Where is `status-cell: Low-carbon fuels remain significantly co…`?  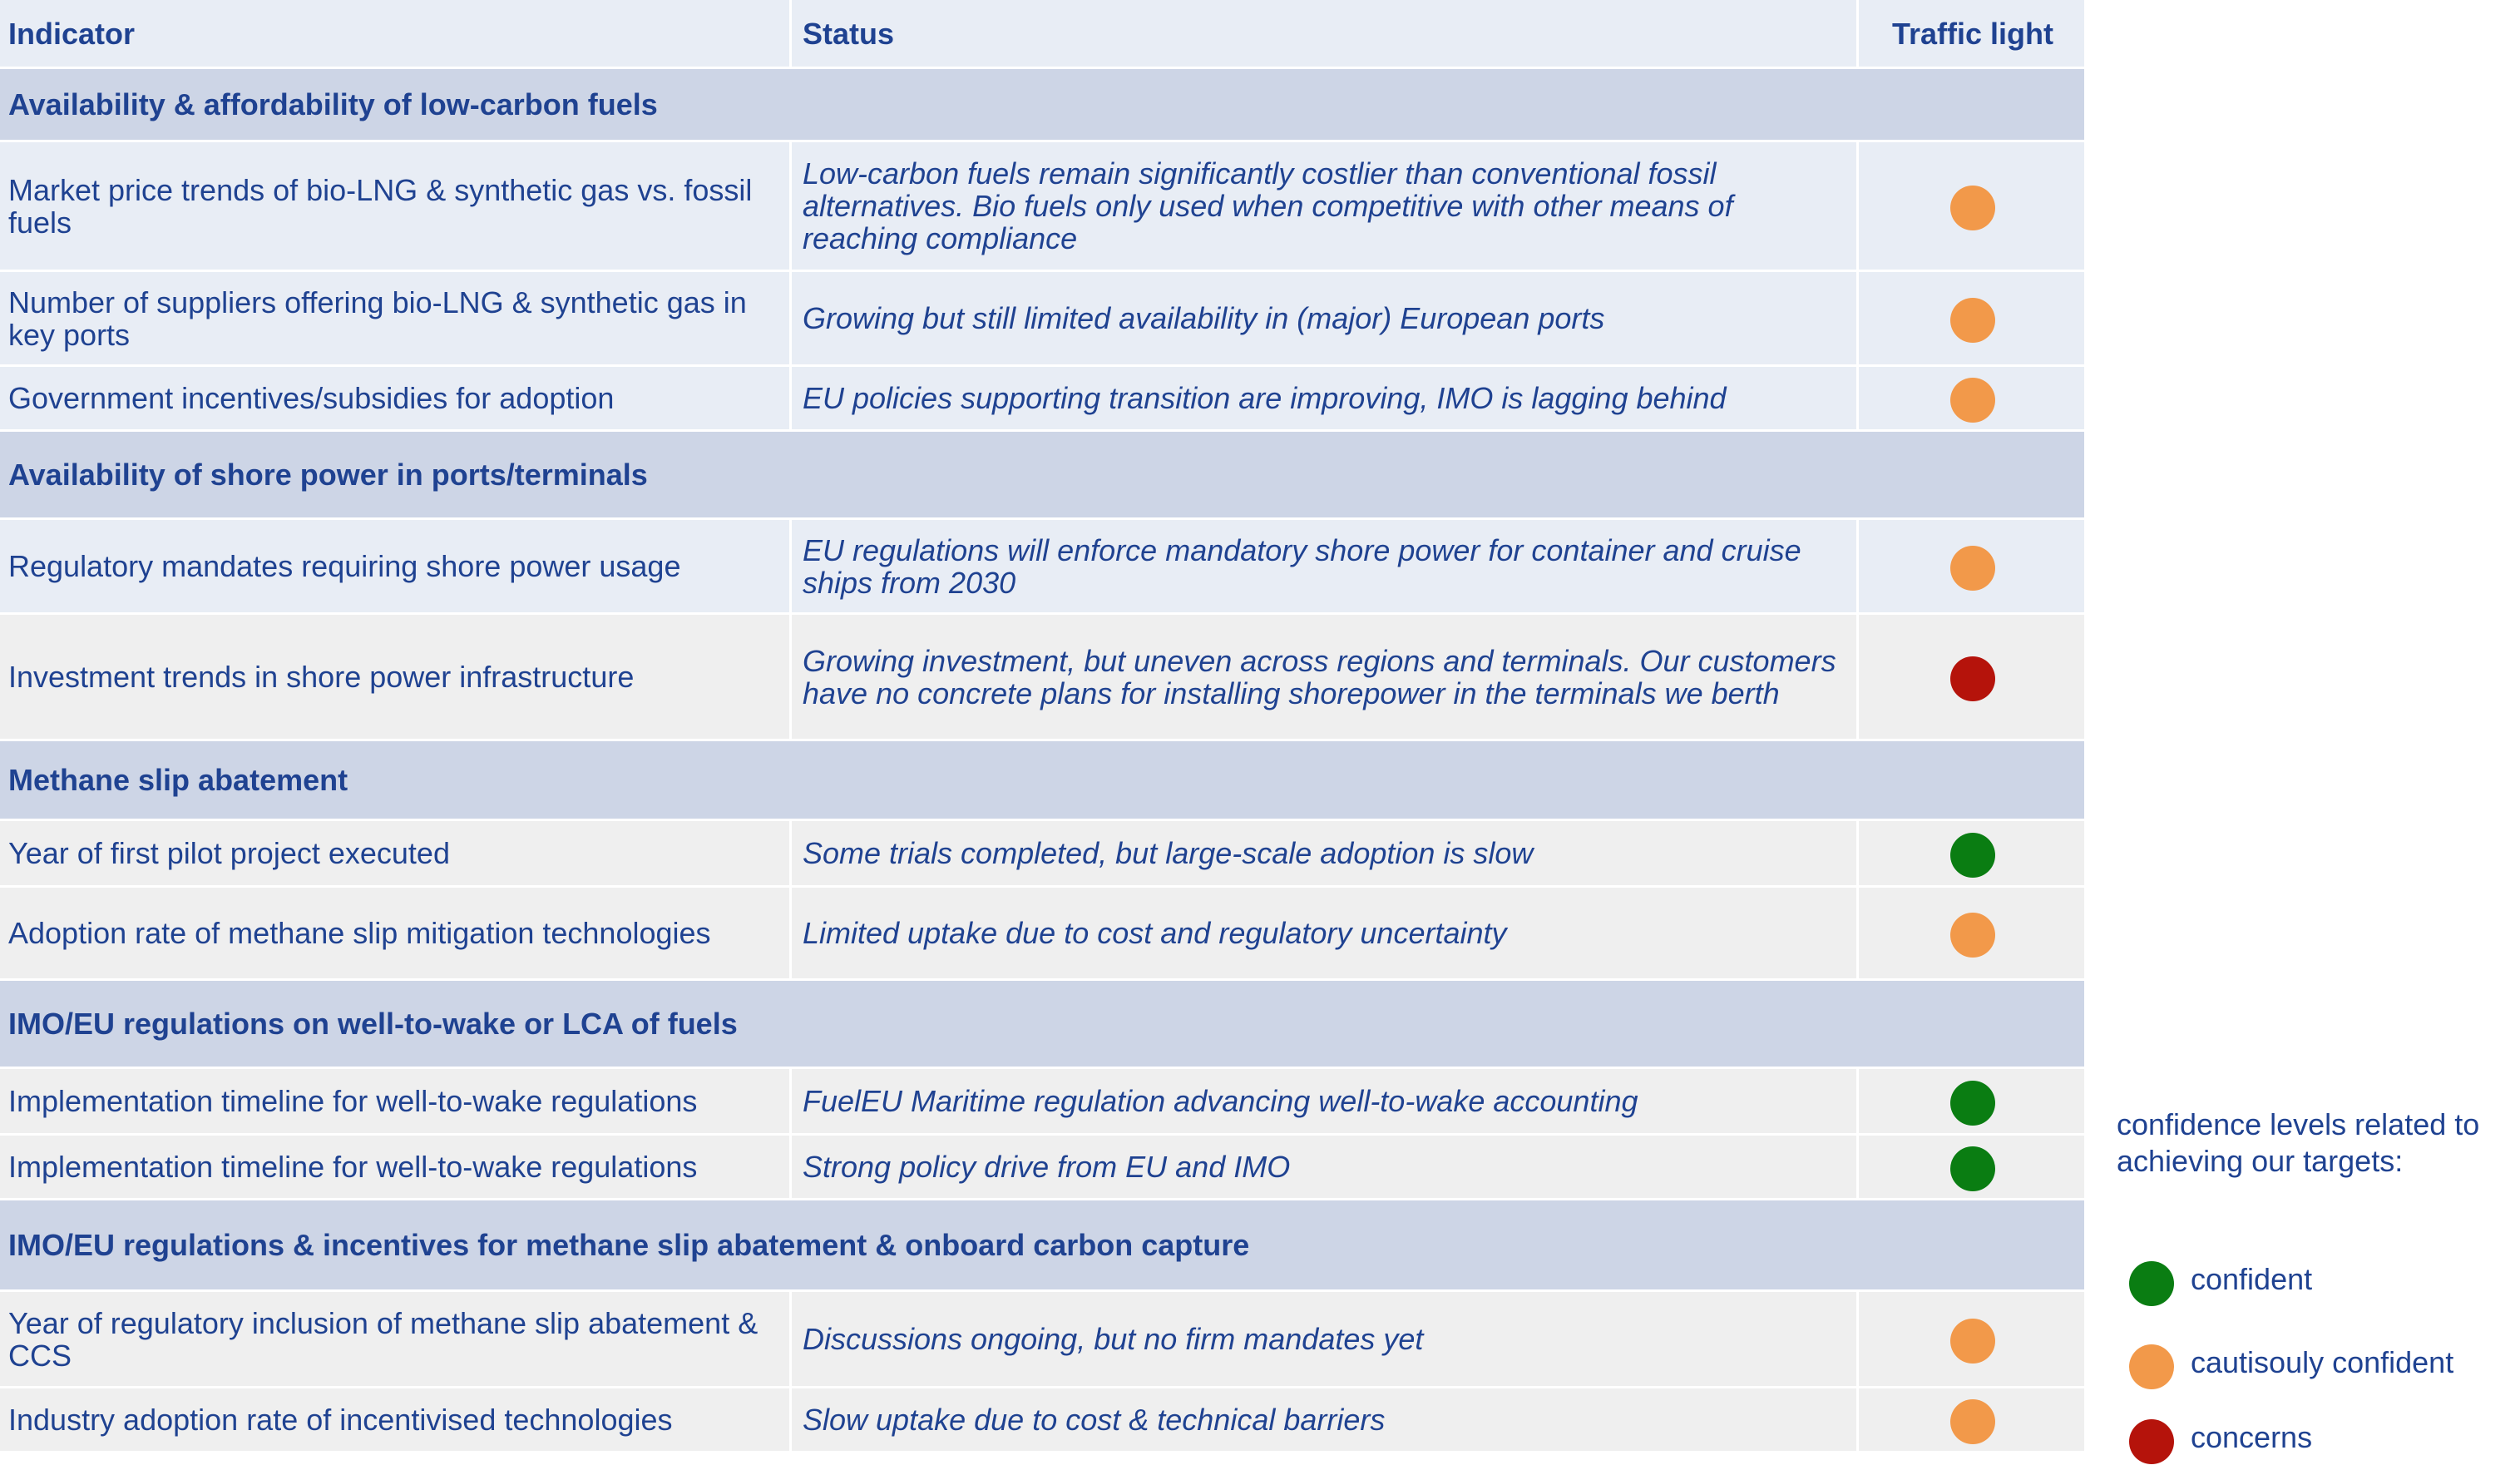 status-cell: Low-carbon fuels remain significantly co… is located at coordinates (1326, 206).